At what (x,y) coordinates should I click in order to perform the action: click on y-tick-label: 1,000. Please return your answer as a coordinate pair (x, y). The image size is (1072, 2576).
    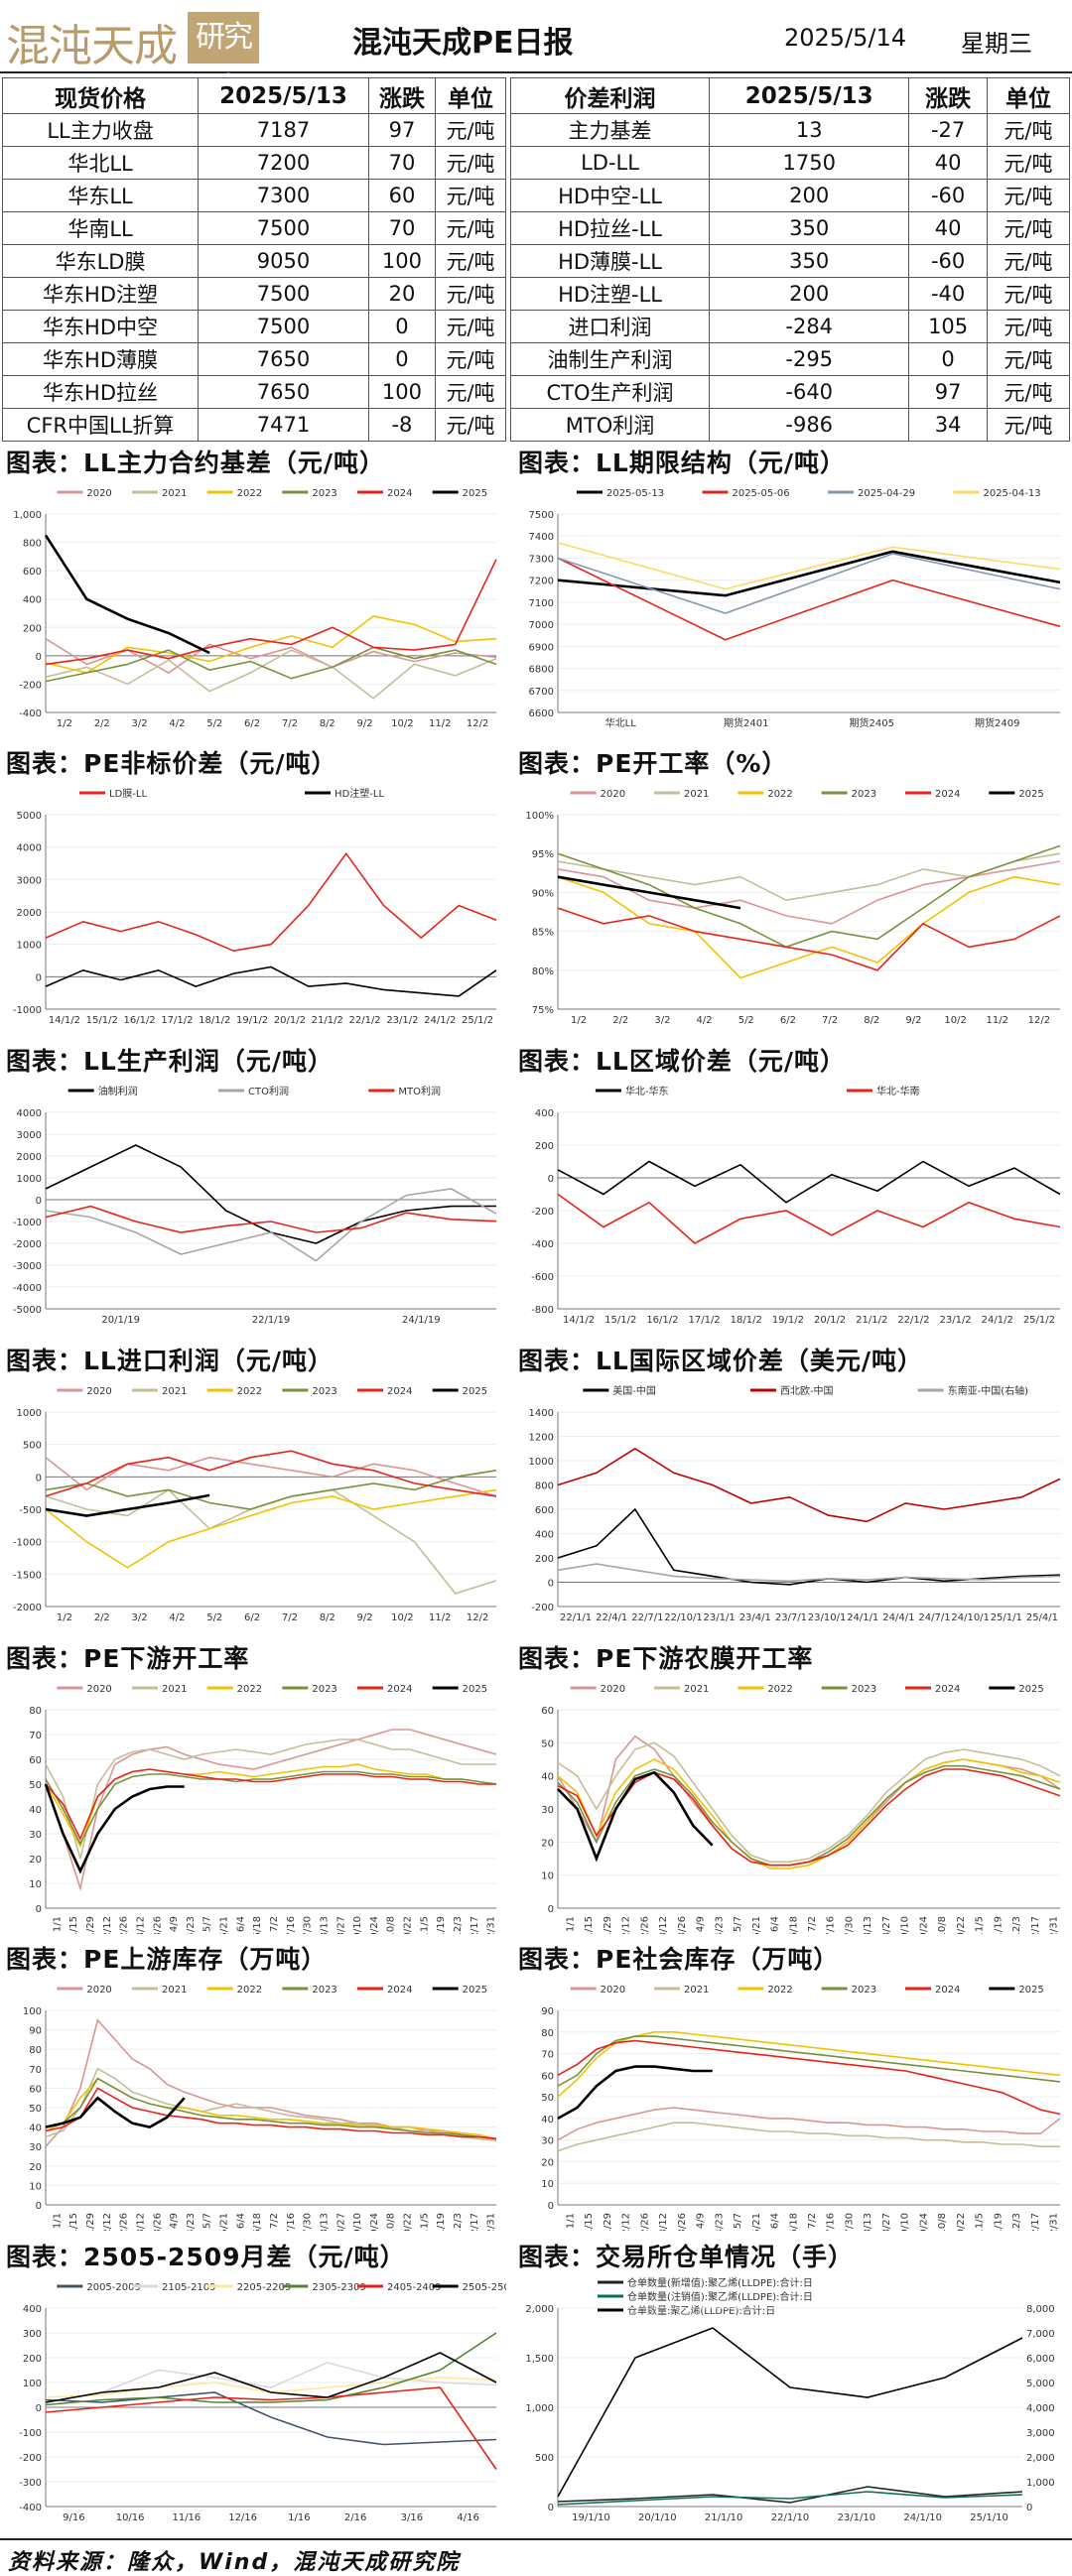
    Looking at the image, I should click on (27, 516).